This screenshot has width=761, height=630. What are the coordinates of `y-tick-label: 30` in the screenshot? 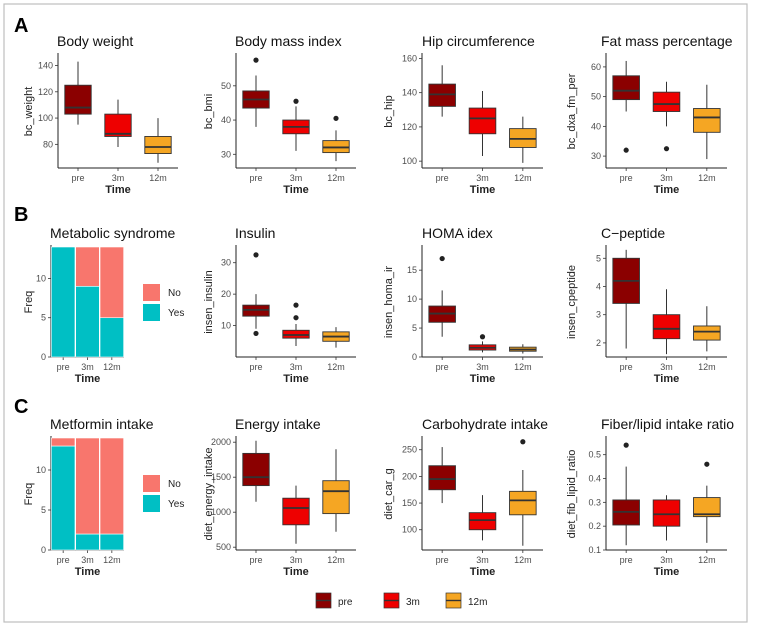 It's located at (226, 154).